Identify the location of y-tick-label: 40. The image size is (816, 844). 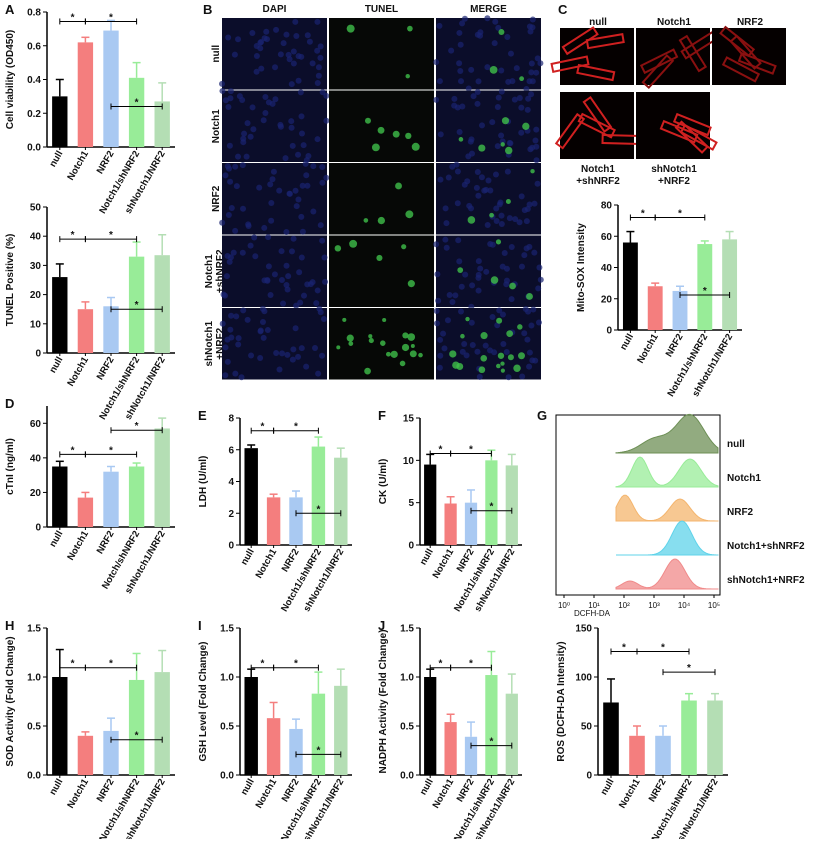
(36, 458).